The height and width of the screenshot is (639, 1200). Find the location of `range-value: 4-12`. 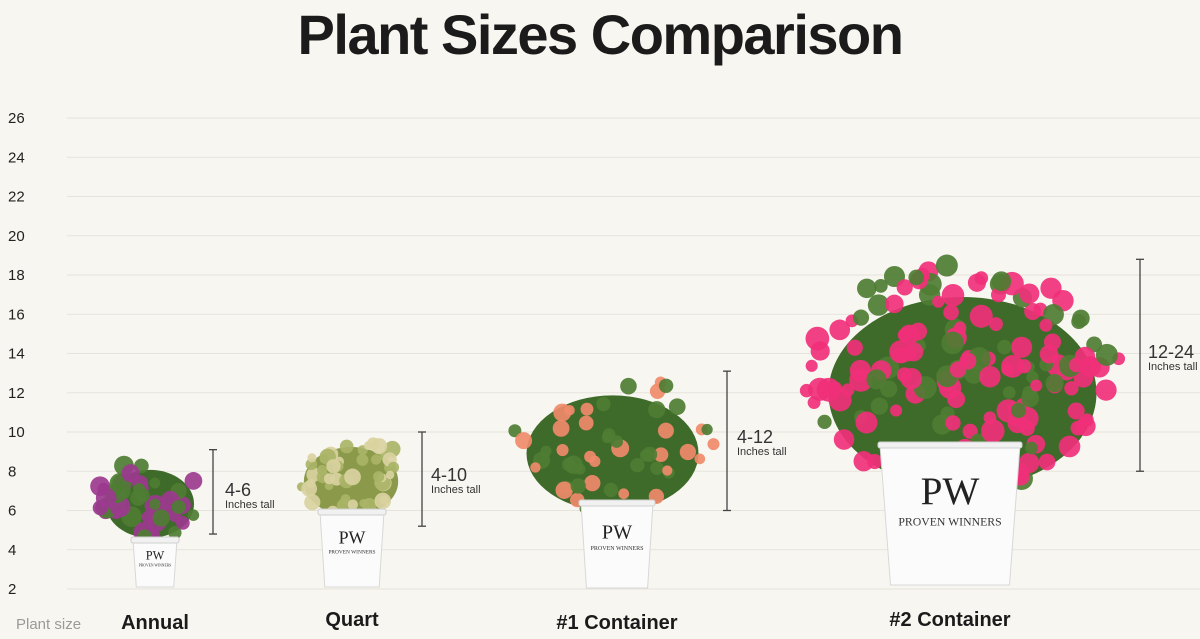

range-value: 4-12 is located at coordinates (755, 437).